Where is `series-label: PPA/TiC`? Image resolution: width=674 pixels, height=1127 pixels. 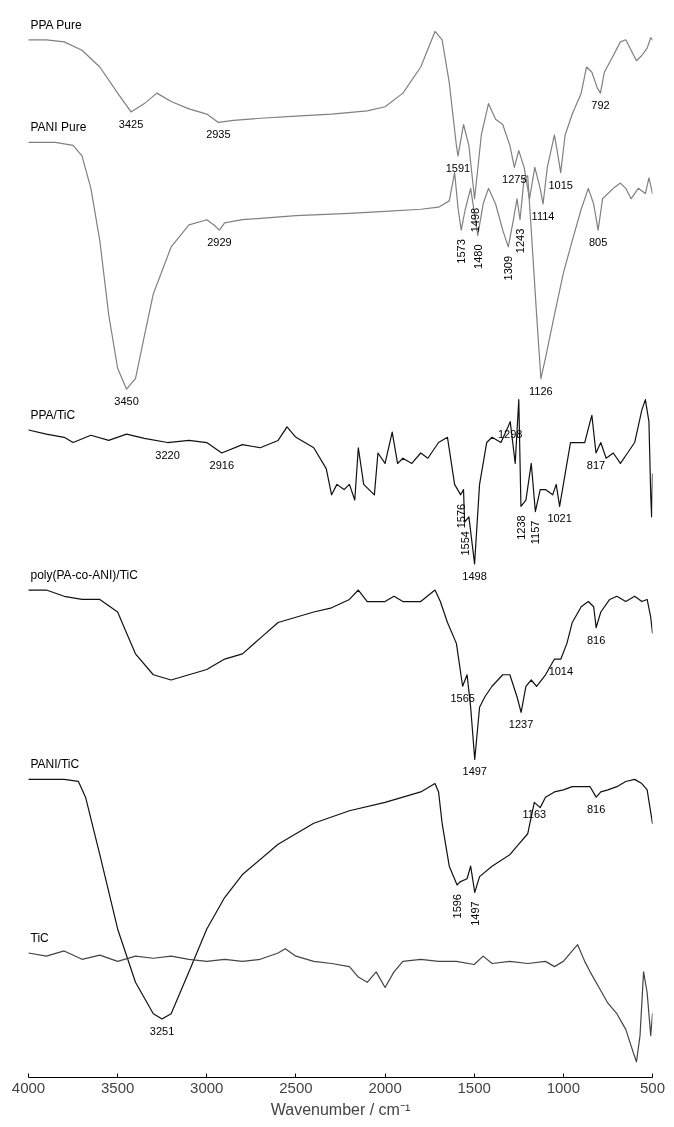 series-label: PPA/TiC is located at coordinates (53, 414).